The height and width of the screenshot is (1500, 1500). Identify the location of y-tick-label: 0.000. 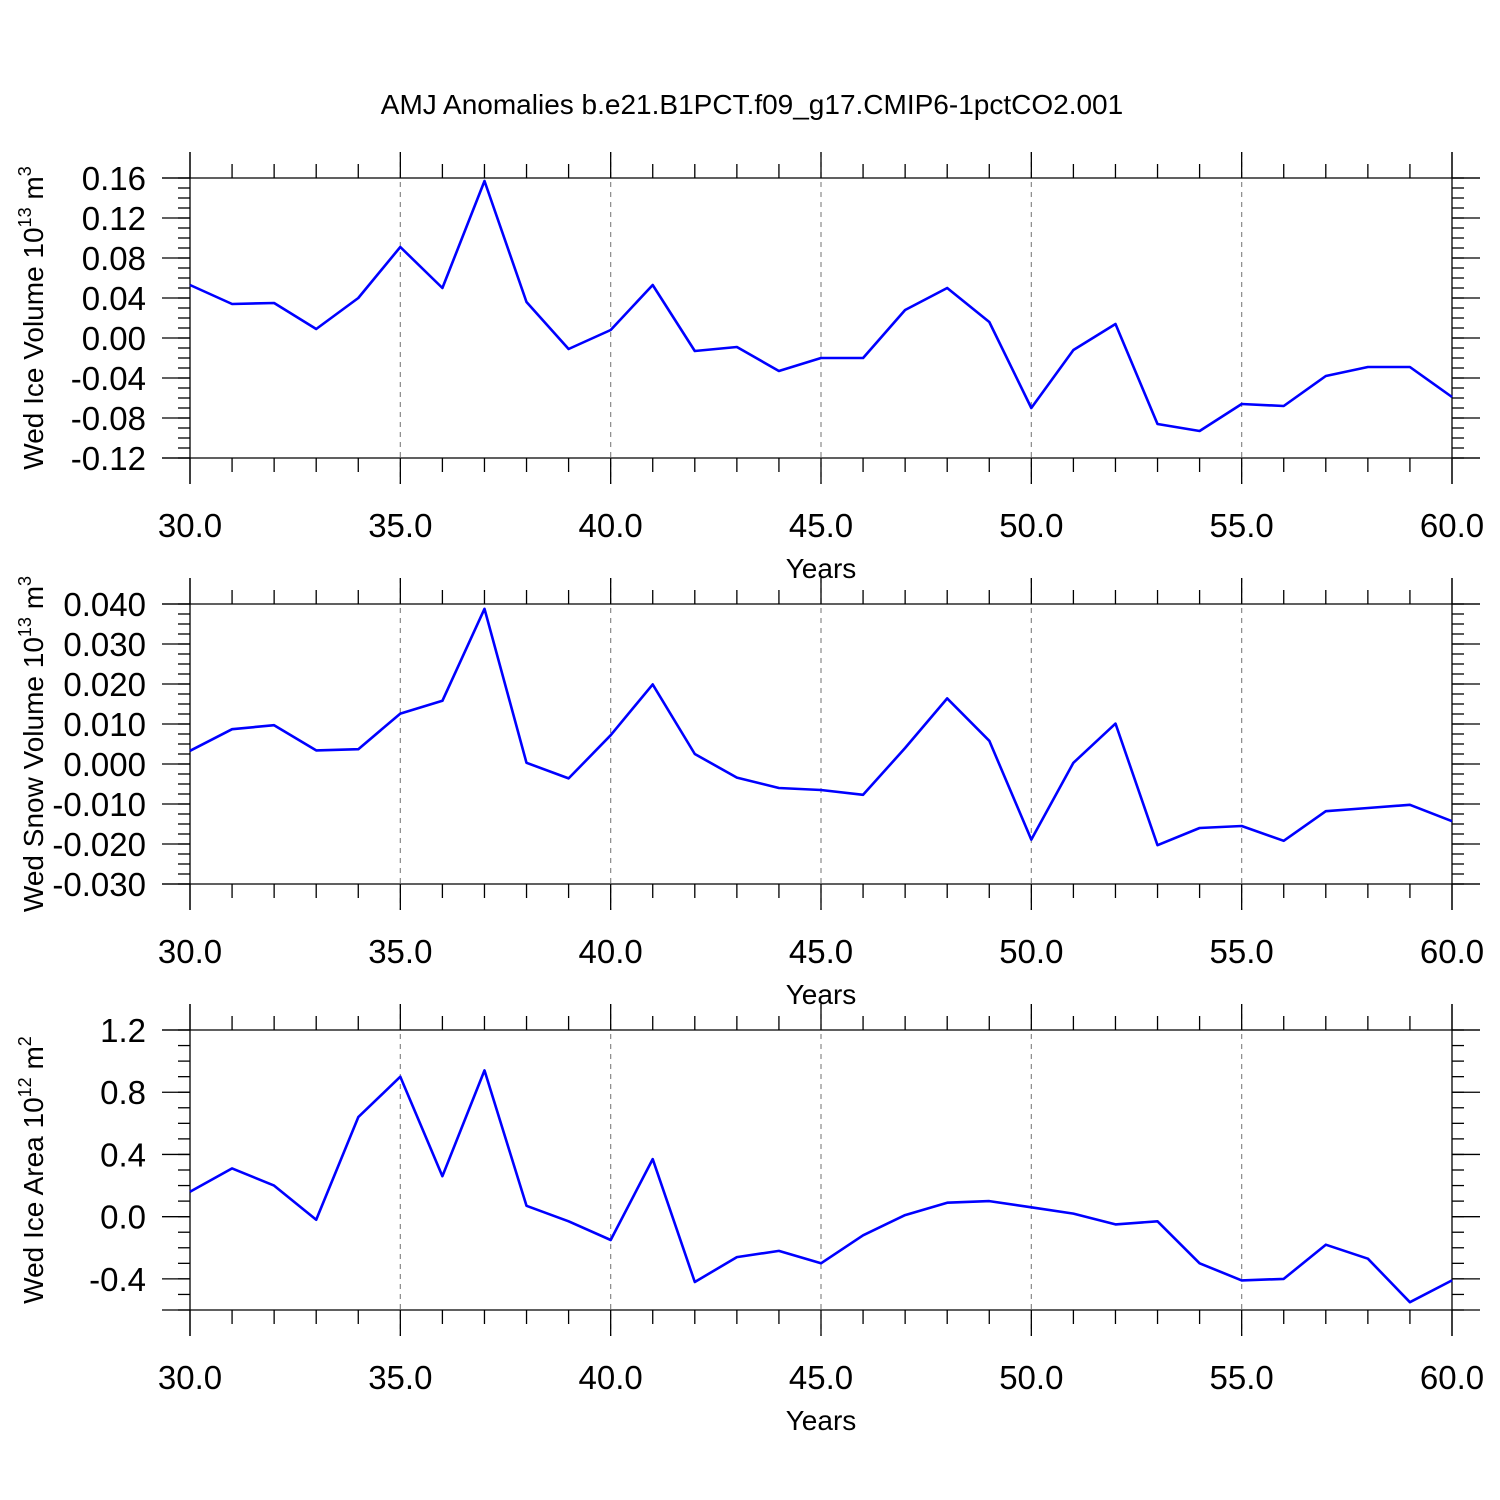
(104, 764).